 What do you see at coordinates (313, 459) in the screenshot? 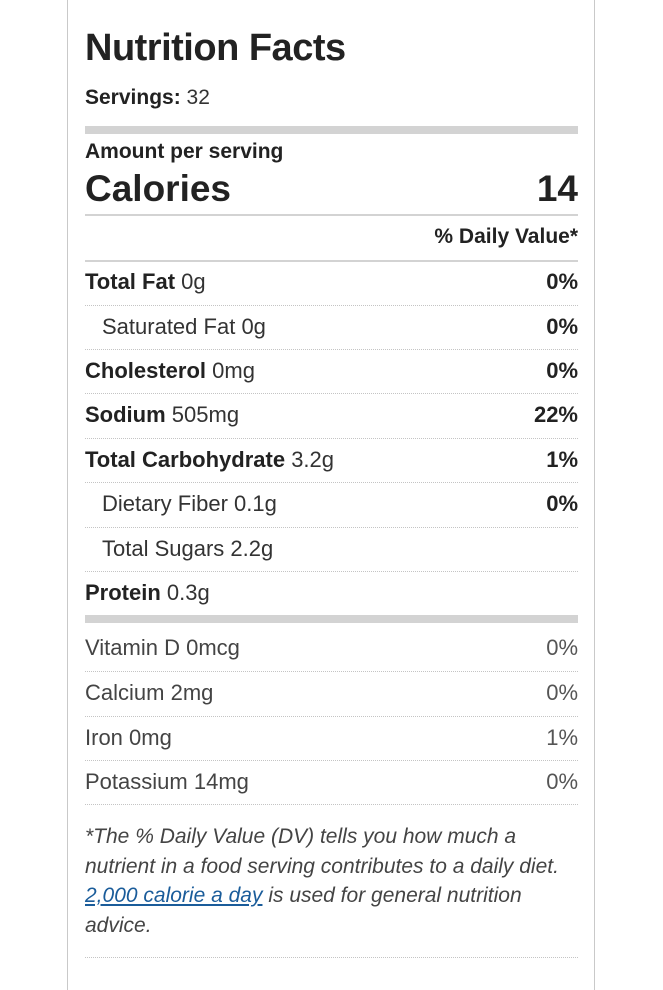
I see `nutrient-amount: 3.2g` at bounding box center [313, 459].